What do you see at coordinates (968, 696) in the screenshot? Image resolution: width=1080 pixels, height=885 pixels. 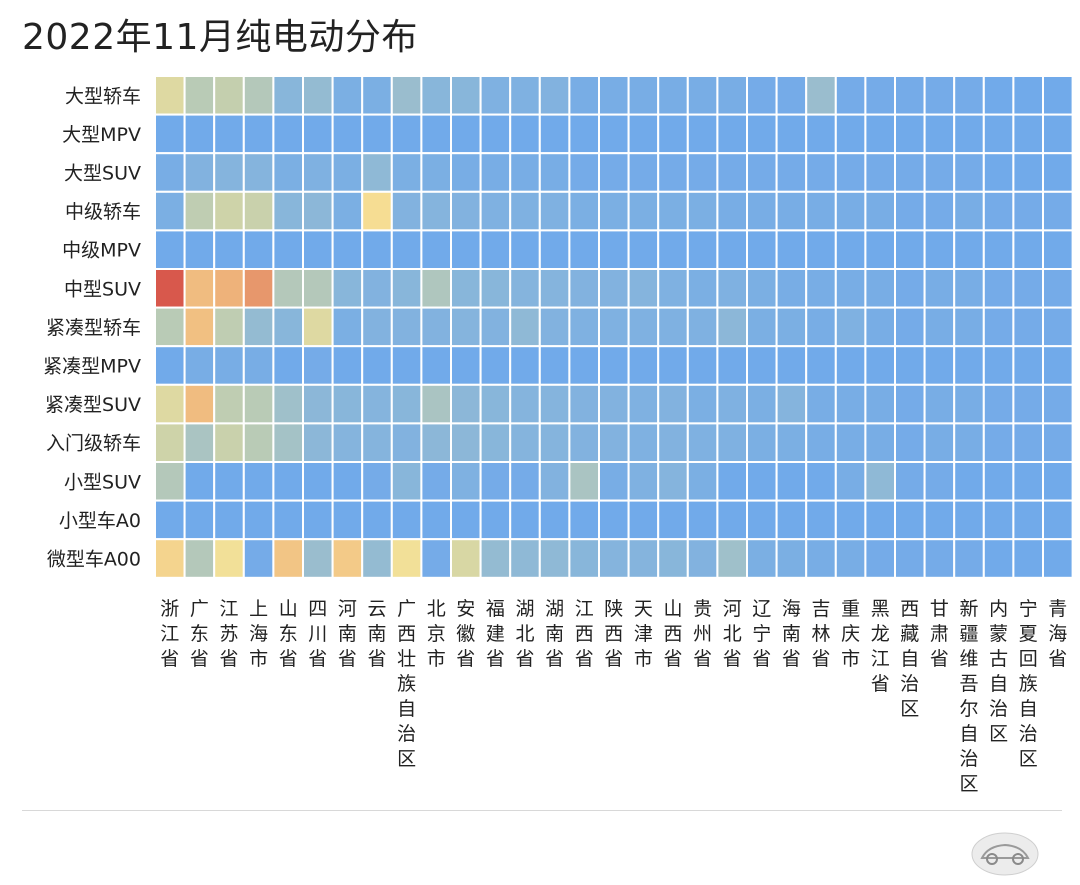 I see `column-label: 新疆维吾尔自治区` at bounding box center [968, 696].